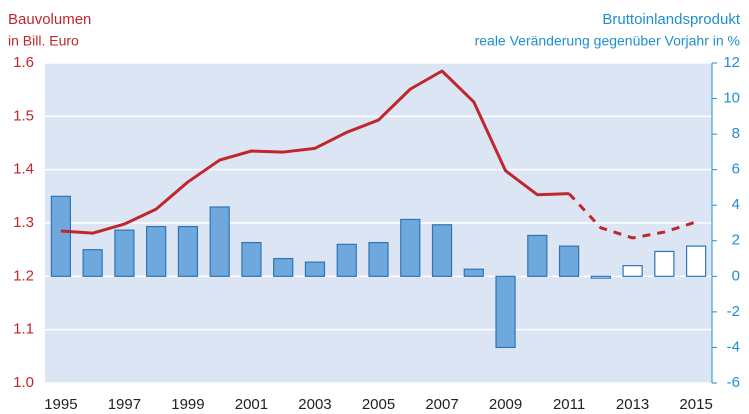 This screenshot has width=749, height=414. What do you see at coordinates (378, 404) in the screenshot?
I see `x-tick-label: 2005` at bounding box center [378, 404].